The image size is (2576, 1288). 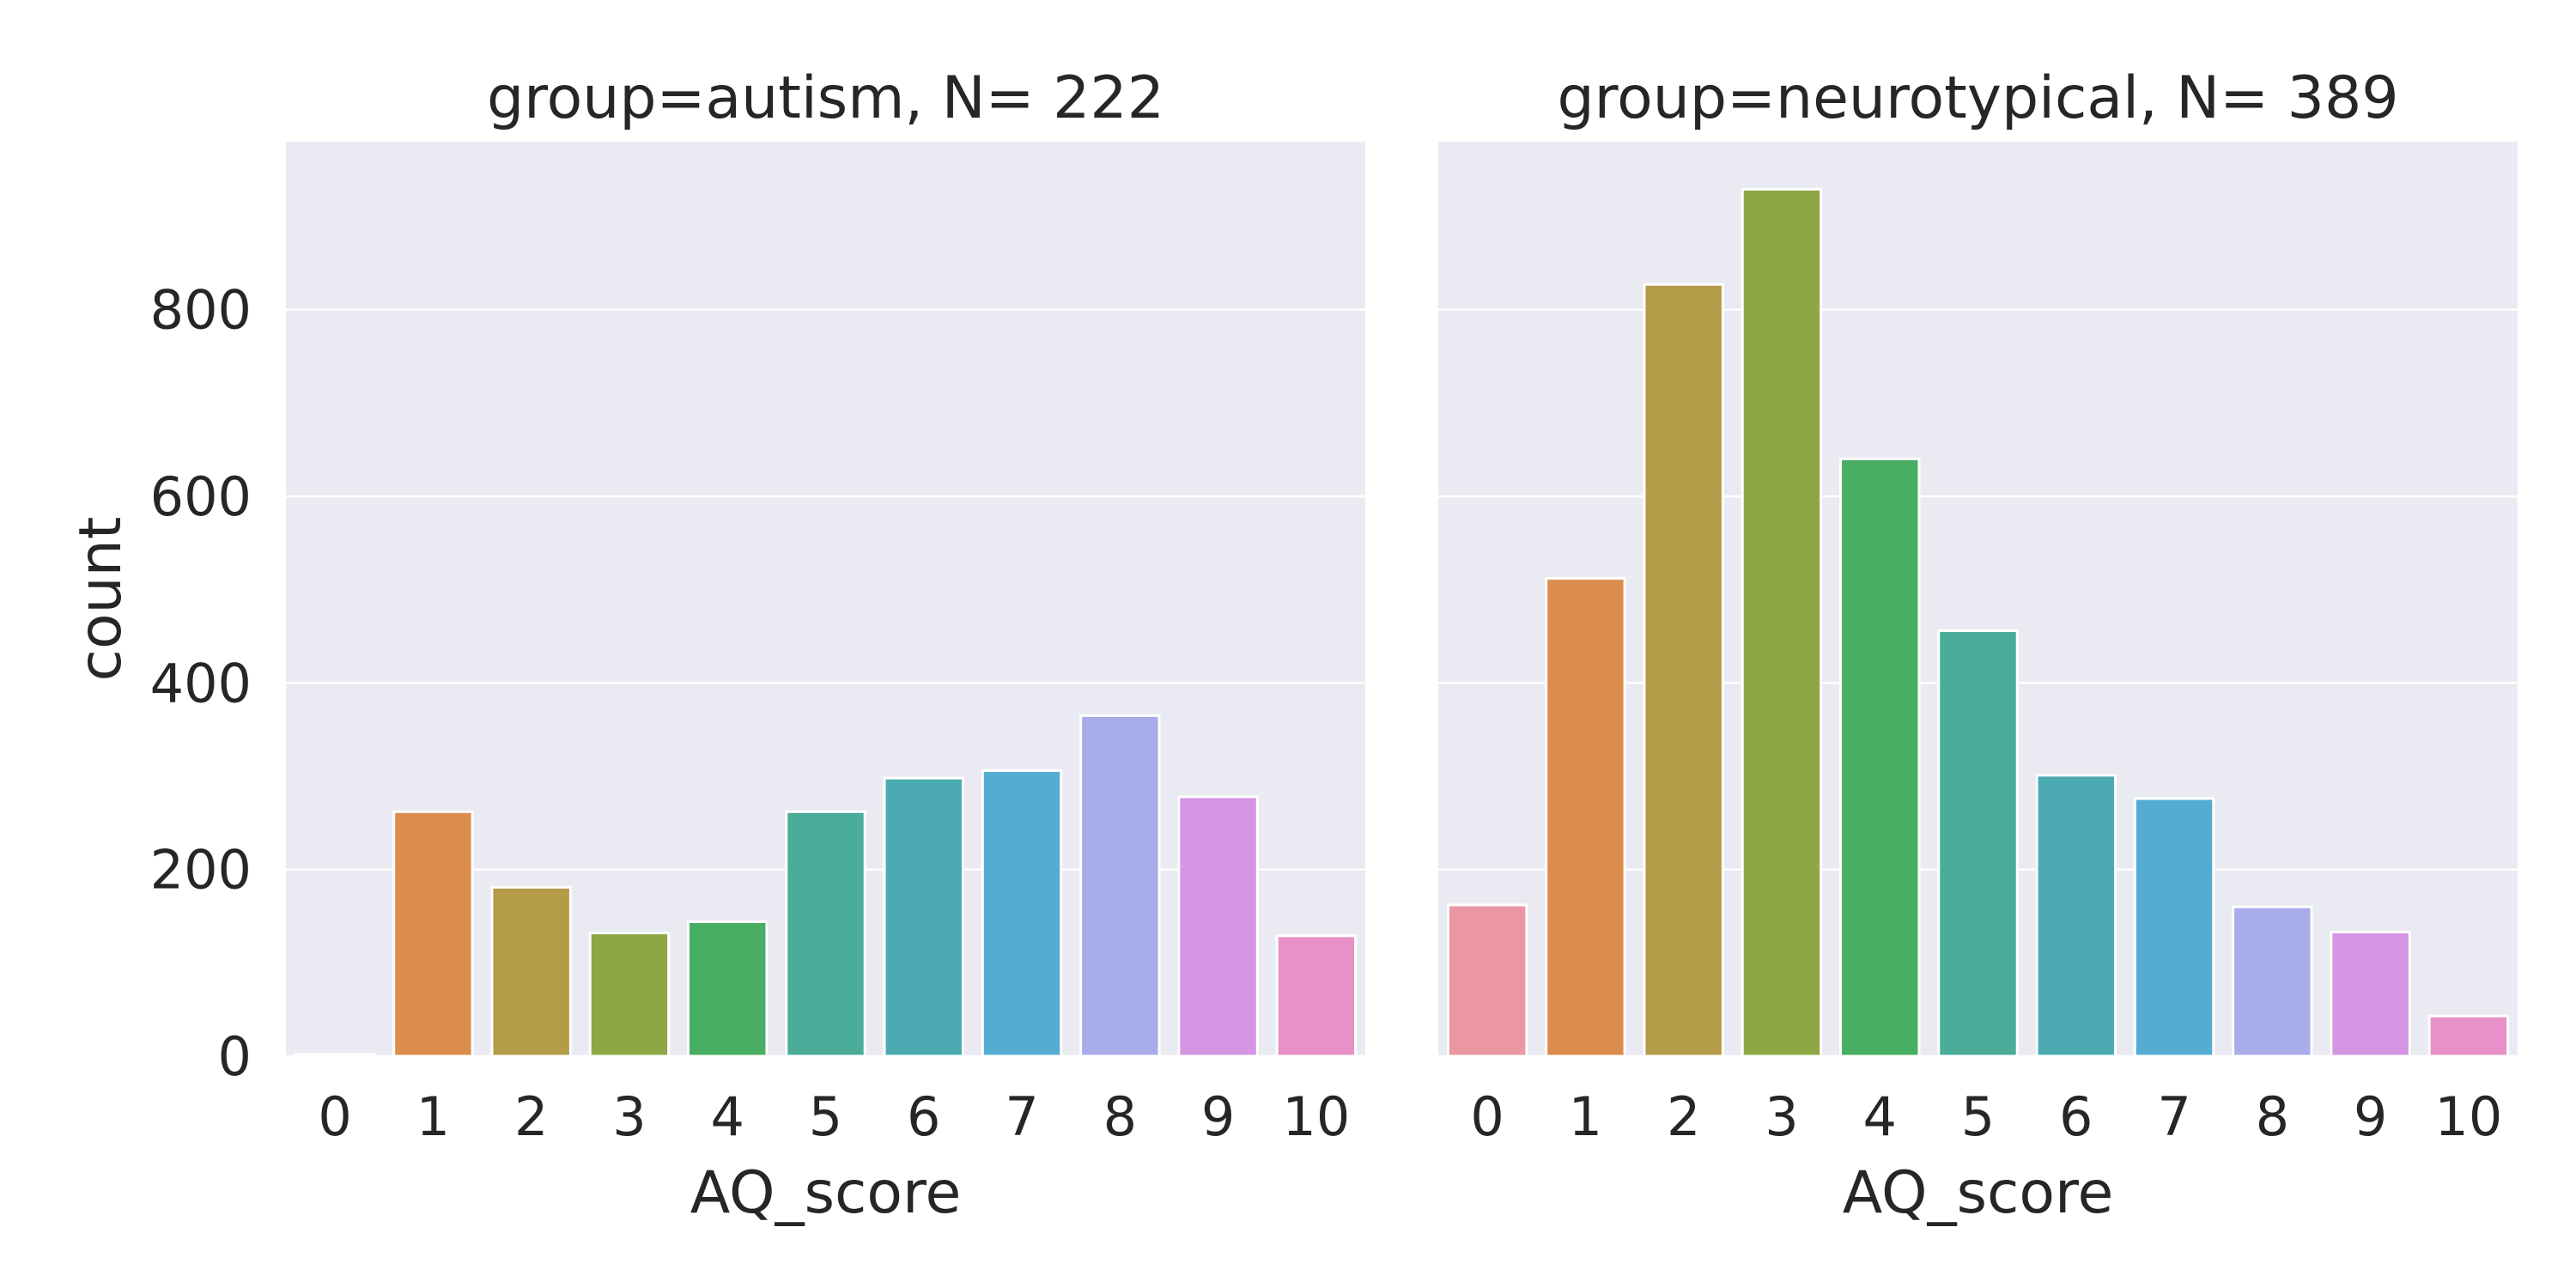 I want to click on y-tick-label: 0, so click(x=235, y=1056).